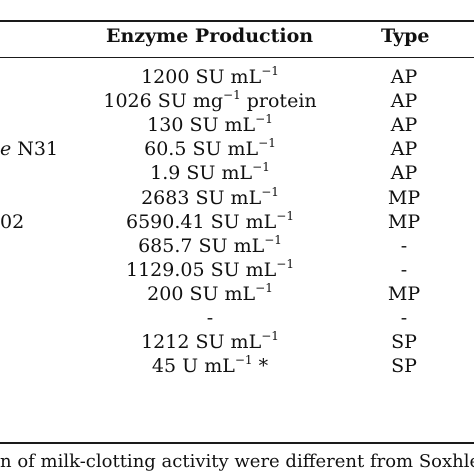  Describe the element at coordinates (201, 173) in the screenshot. I see `enzyme-value: 1.9 SU mL` at that location.